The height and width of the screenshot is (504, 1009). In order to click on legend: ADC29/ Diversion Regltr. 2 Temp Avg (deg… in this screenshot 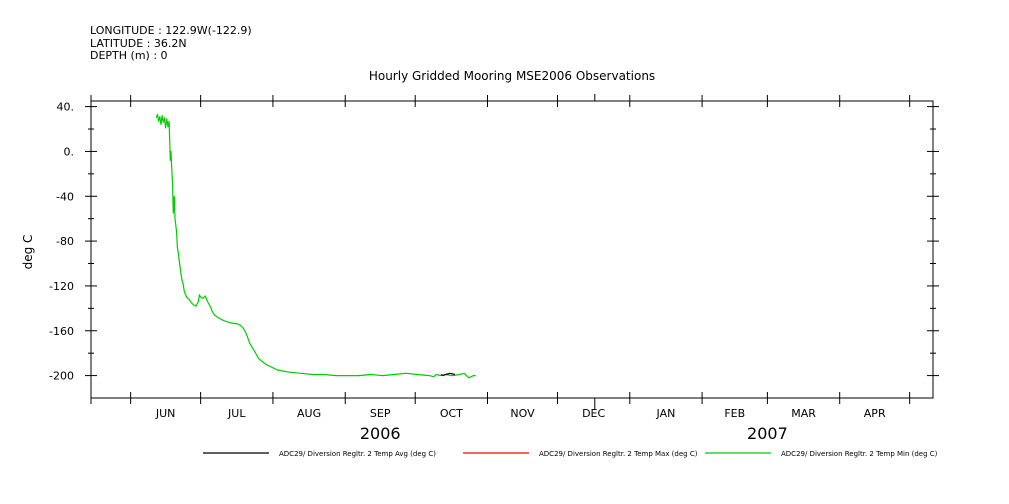, I will do `click(570, 454)`.